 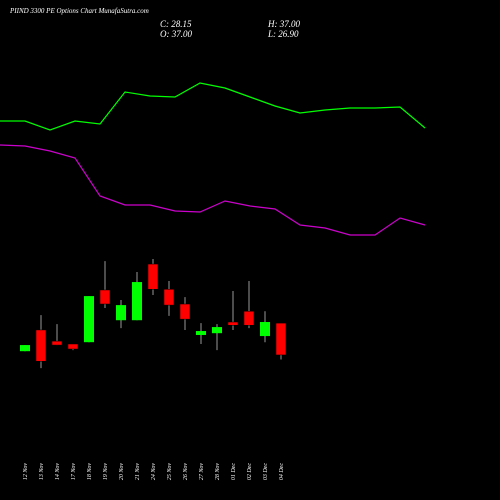 What do you see at coordinates (234, 471) in the screenshot?
I see `x-tick-label: 01 Dec` at bounding box center [234, 471].